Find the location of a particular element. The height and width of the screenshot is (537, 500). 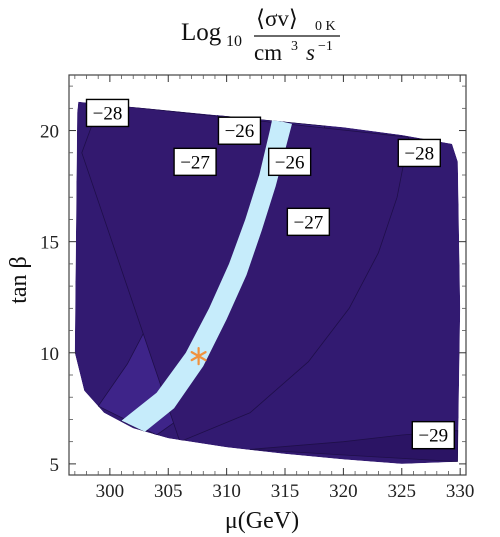

marker-layer is located at coordinates (198, 356).